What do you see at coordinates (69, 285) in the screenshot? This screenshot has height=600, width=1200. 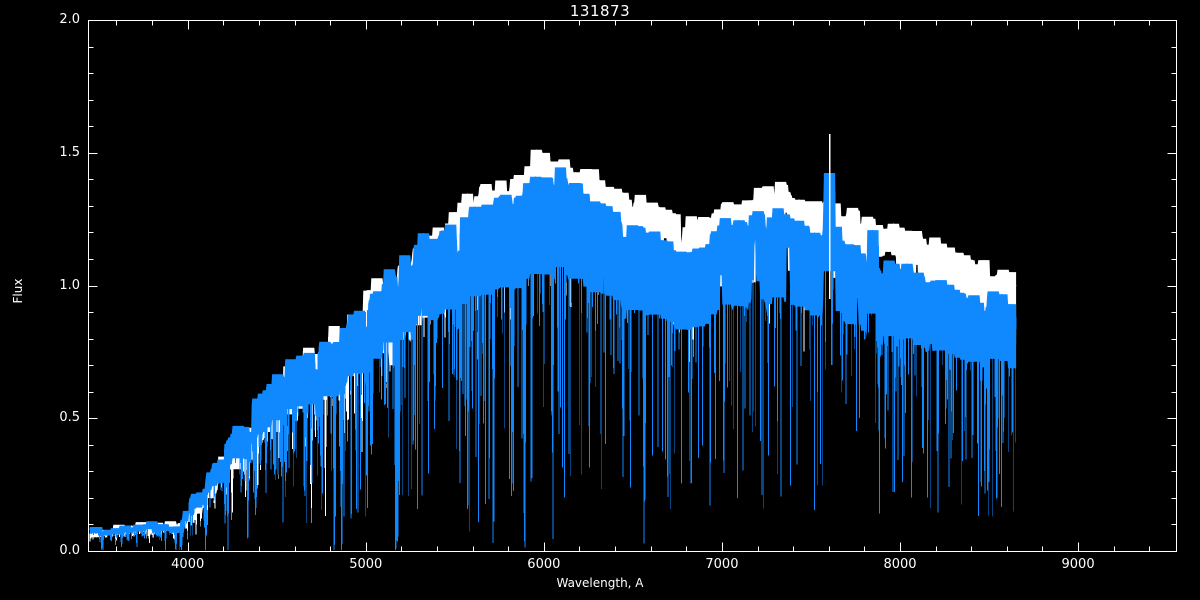 I see `y-tick-label-1.0: 1.0` at bounding box center [69, 285].